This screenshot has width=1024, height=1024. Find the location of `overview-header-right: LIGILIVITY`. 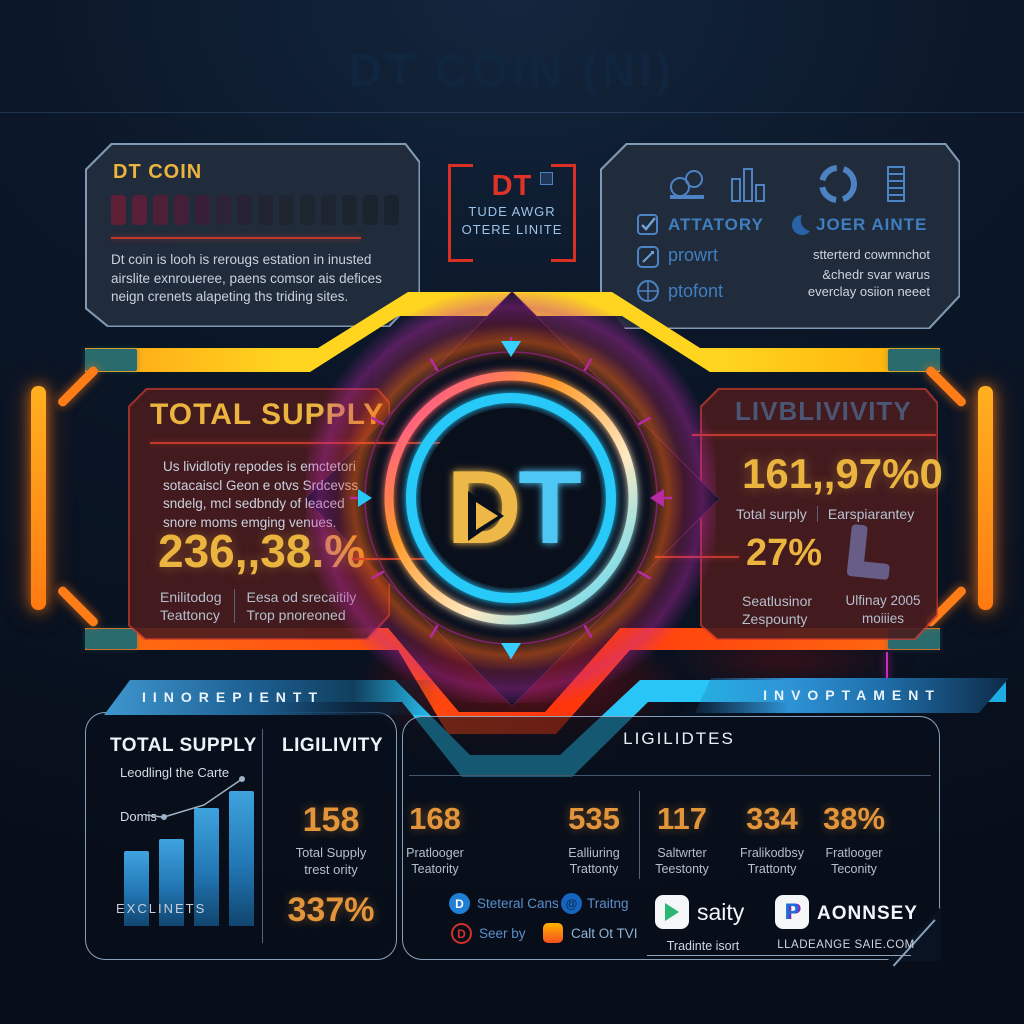

overview-header-right: LIGILIVITY is located at coordinates (333, 745).